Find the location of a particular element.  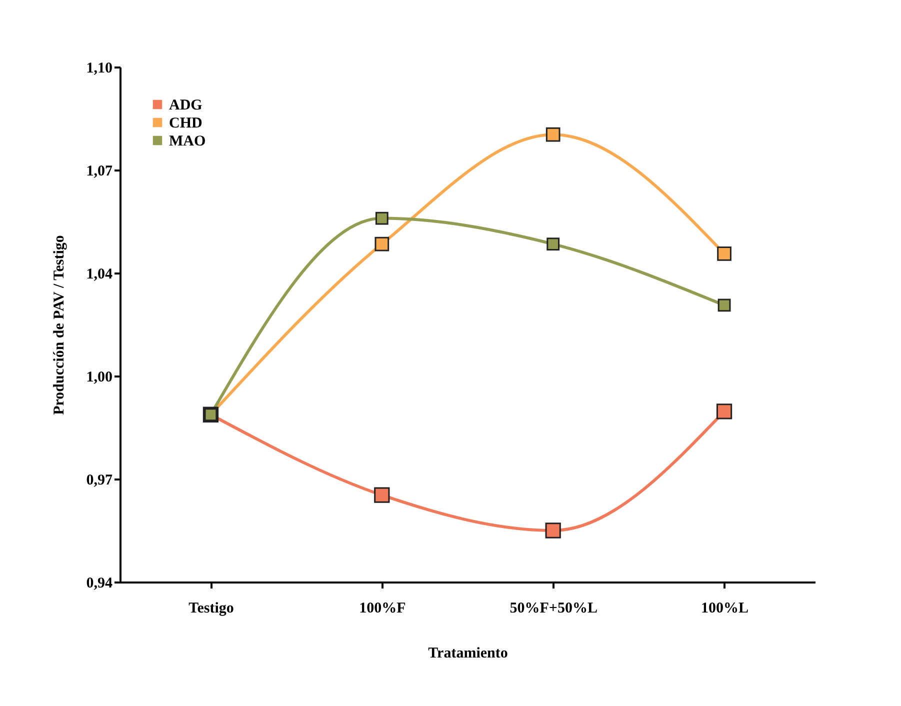

legend-label: MAO is located at coordinates (187, 142).